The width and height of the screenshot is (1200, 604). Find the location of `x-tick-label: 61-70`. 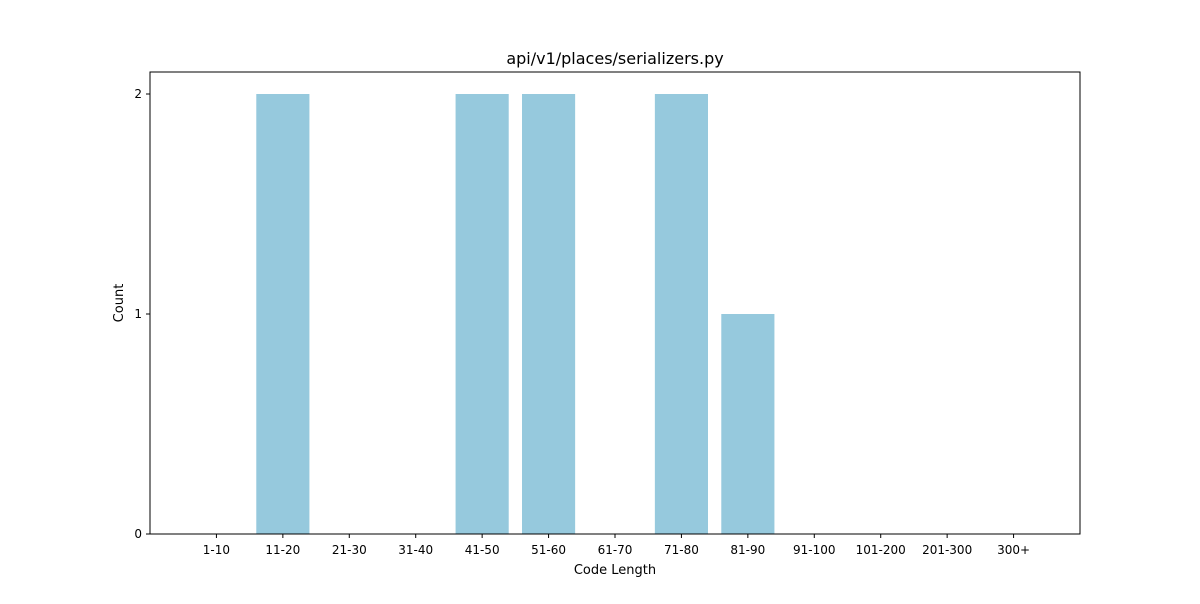

x-tick-label: 61-70 is located at coordinates (615, 550).